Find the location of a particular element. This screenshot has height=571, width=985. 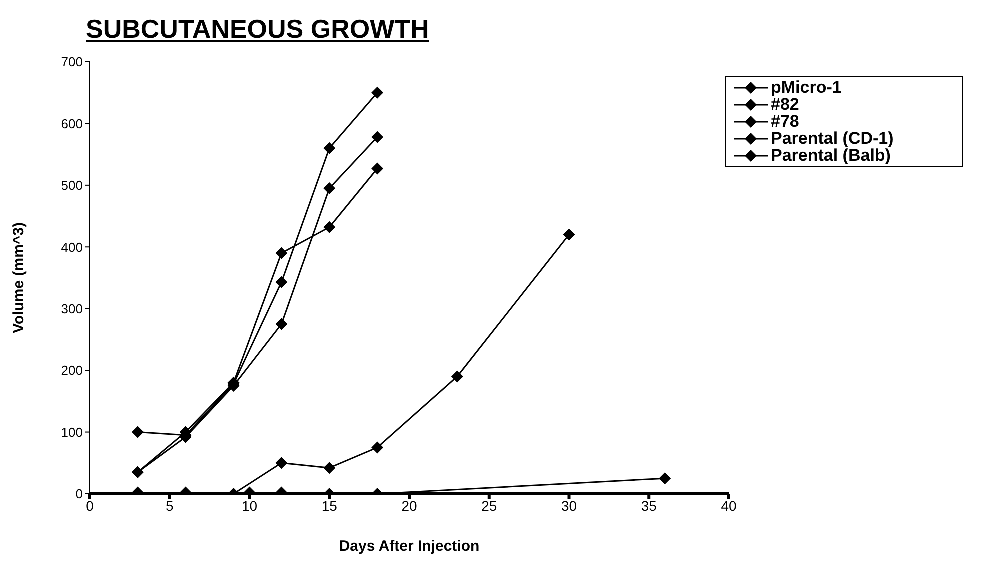

y-tick-label: 500 is located at coordinates (72, 186).